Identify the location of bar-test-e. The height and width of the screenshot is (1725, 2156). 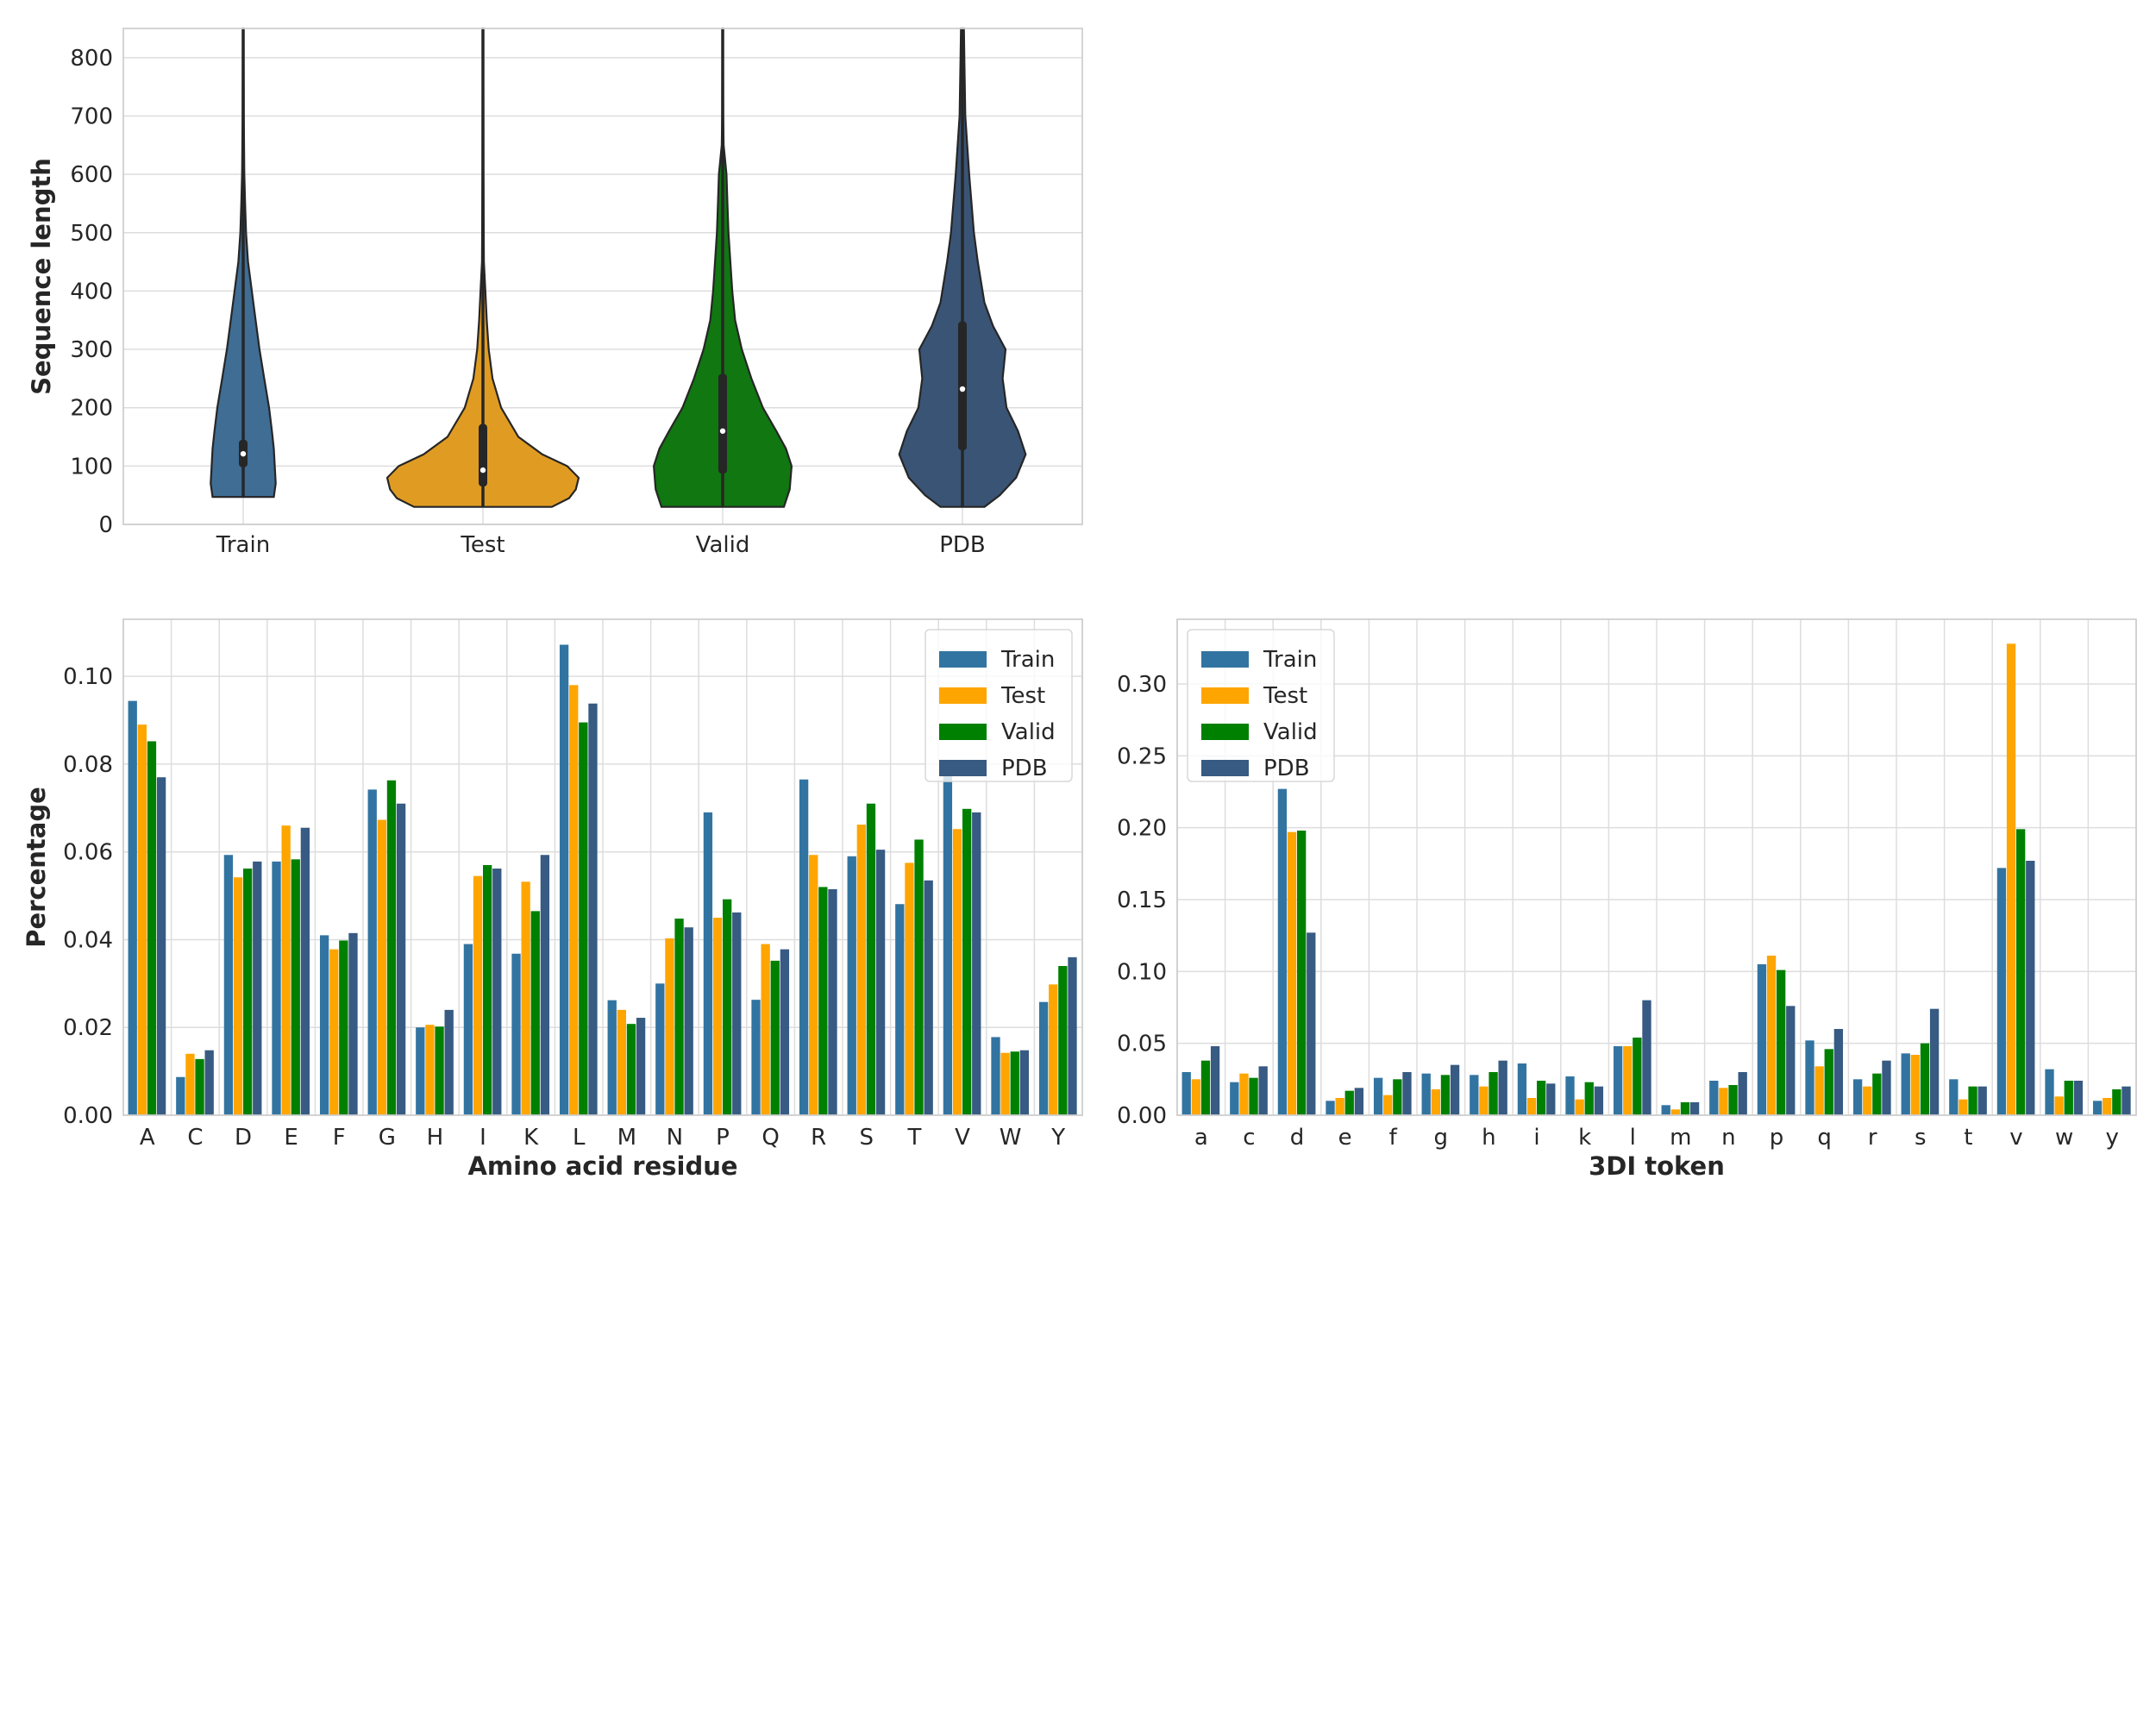
(1339, 1106).